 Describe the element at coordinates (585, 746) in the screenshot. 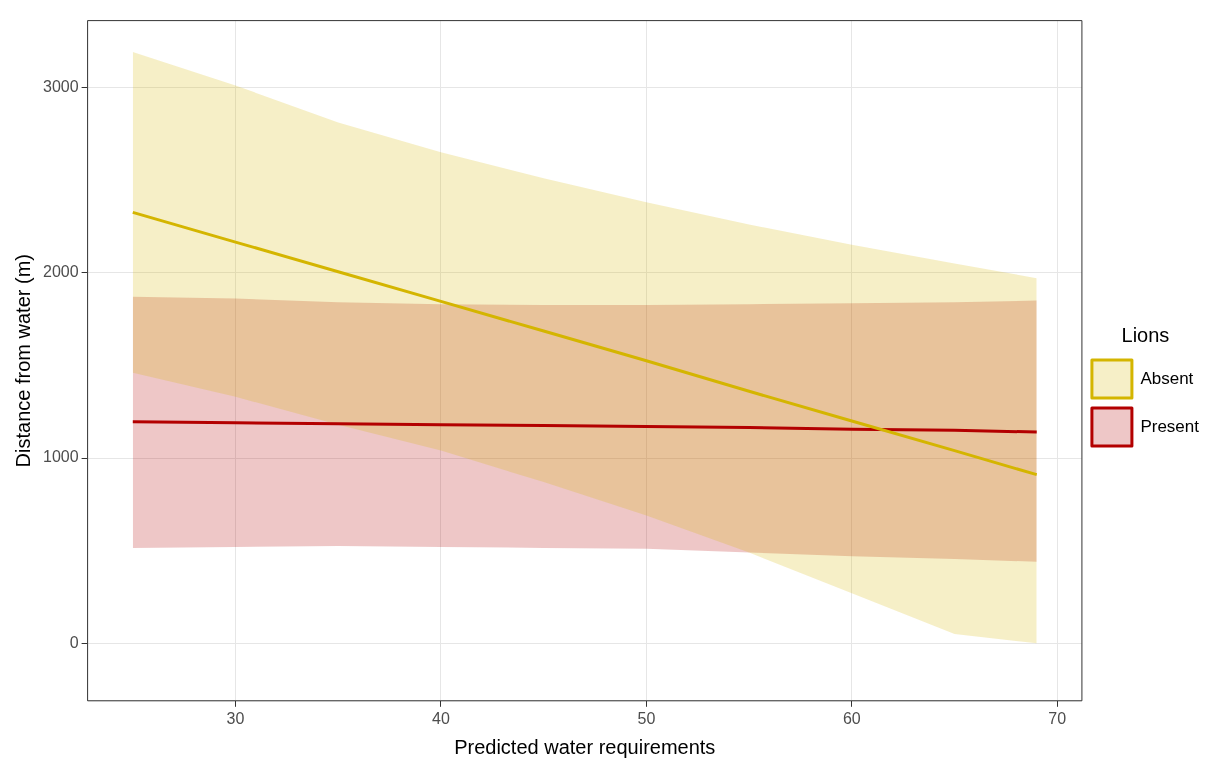

I see `x-axis-title: Predicted water requirements` at that location.